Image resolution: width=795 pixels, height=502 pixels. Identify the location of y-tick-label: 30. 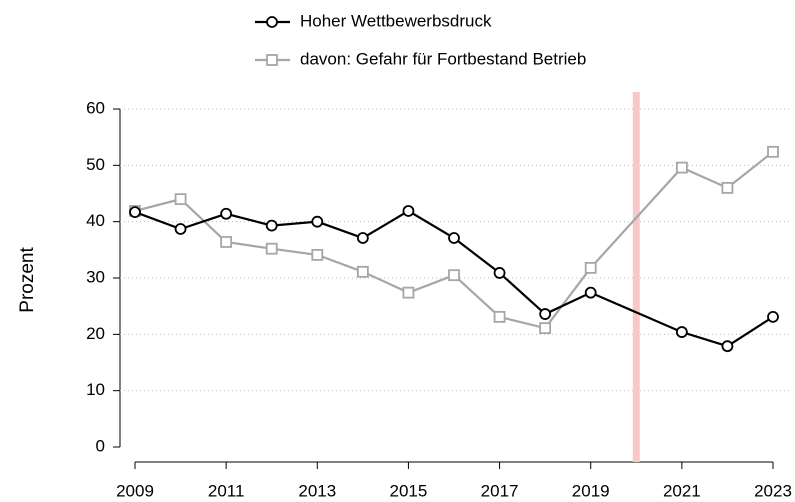
(95, 276).